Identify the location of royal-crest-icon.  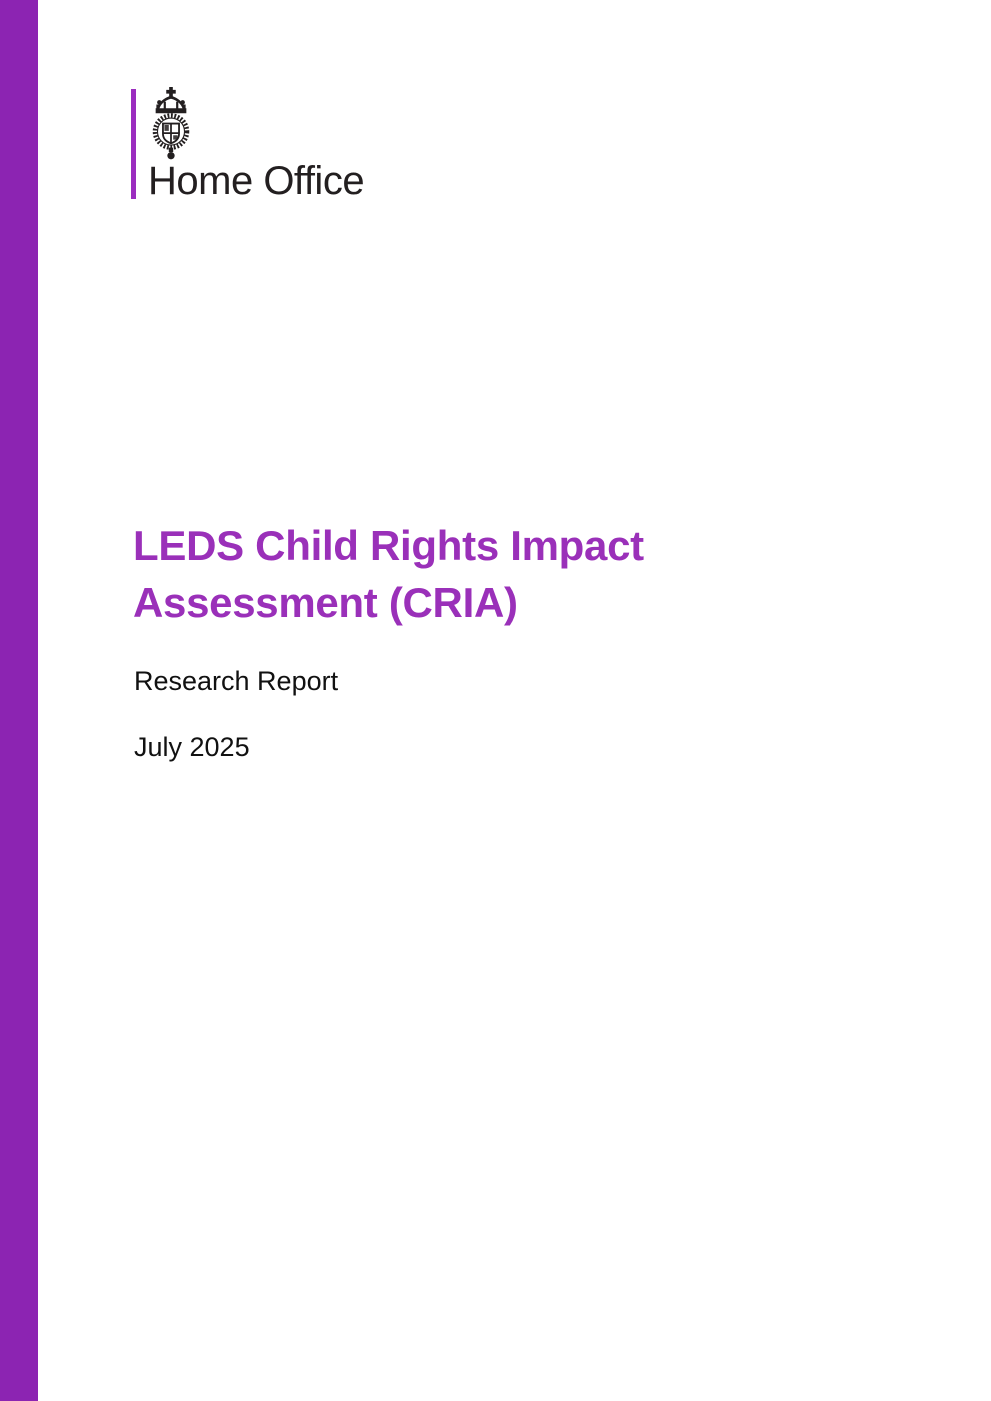
(171, 123).